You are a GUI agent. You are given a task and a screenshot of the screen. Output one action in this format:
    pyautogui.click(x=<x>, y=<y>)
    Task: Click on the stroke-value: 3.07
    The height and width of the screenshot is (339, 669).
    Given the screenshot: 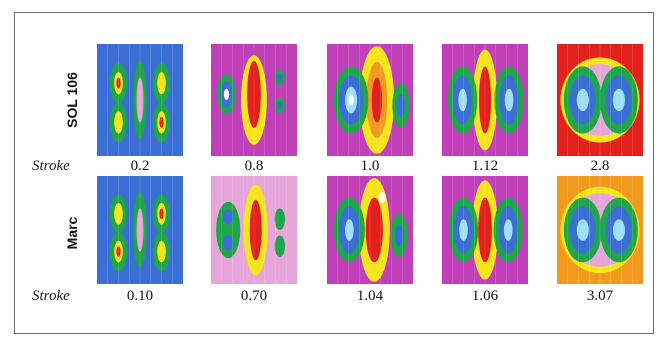 What is the action you would take?
    pyautogui.click(x=600, y=296)
    